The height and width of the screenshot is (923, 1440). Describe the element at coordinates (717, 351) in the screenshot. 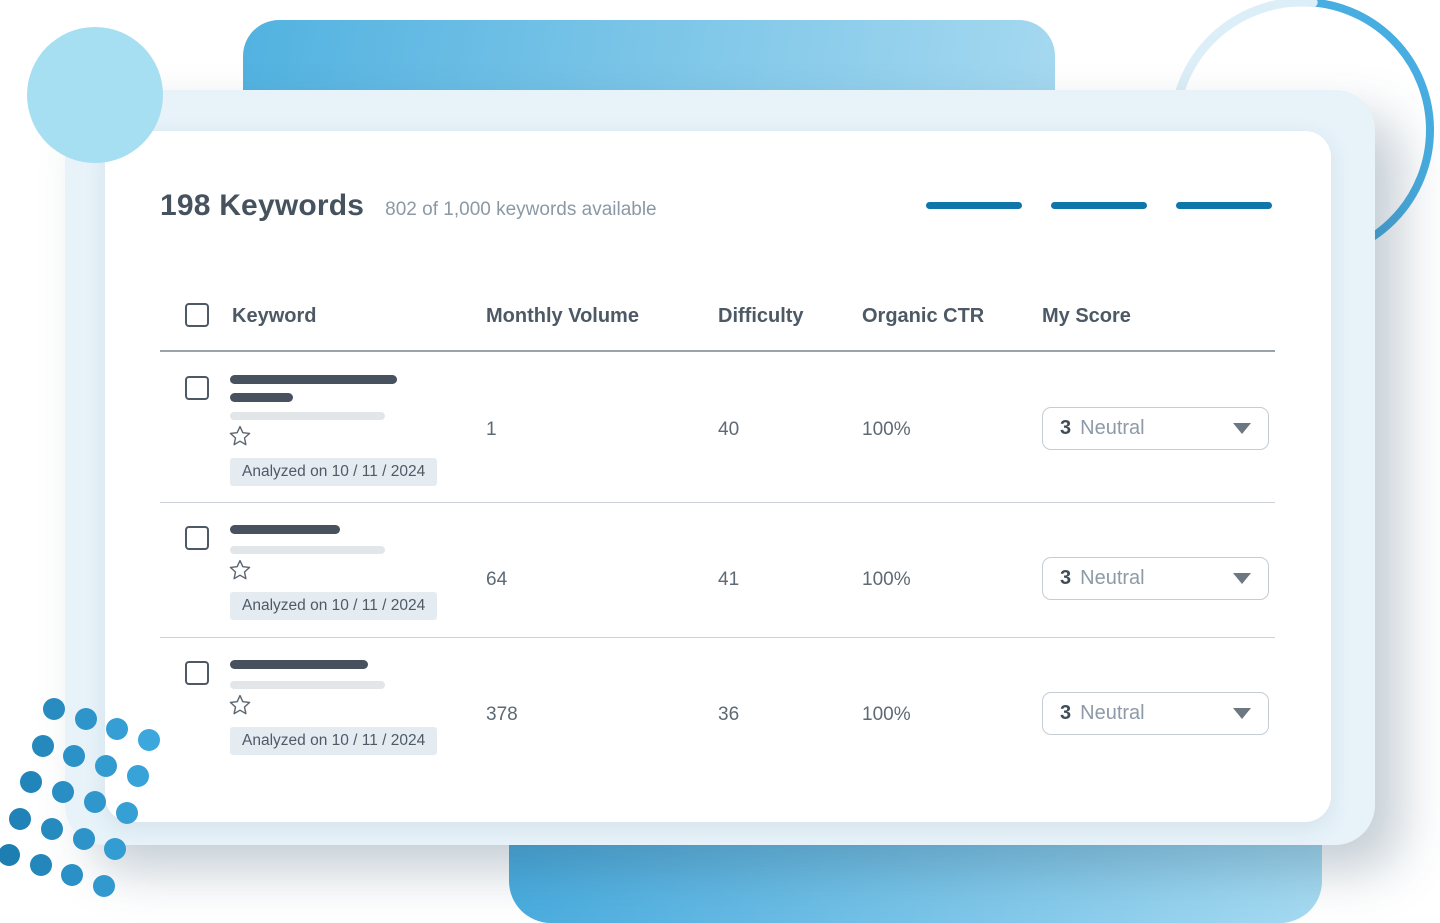

I see `header-divider` at that location.